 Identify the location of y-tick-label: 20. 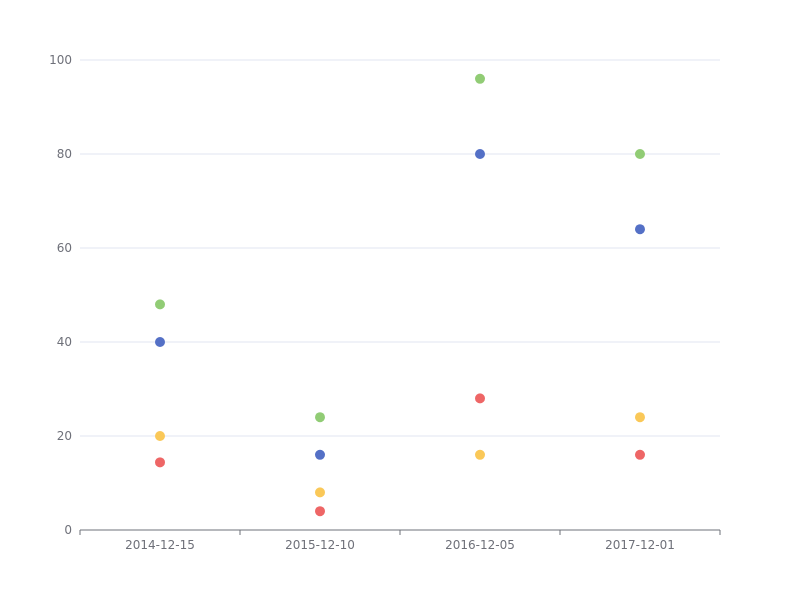
(64, 436).